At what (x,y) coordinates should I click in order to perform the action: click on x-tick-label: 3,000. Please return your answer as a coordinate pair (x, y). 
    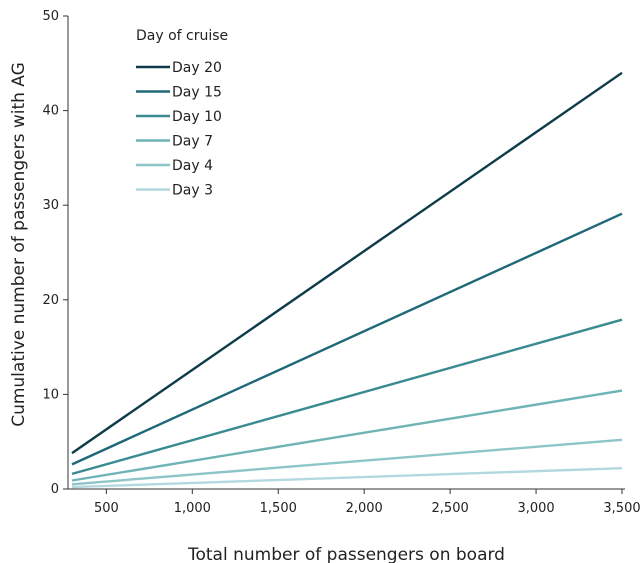
    Looking at the image, I should click on (535, 508).